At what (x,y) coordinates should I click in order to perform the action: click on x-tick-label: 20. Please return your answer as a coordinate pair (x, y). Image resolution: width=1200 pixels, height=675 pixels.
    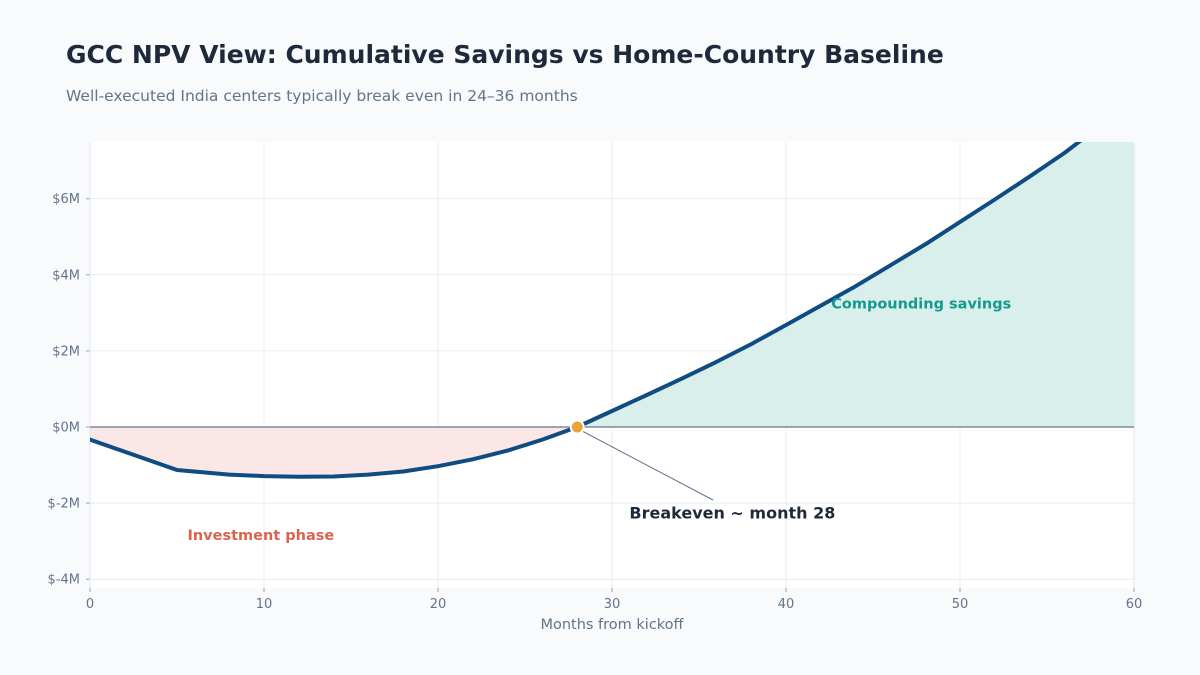
    Looking at the image, I should click on (438, 604).